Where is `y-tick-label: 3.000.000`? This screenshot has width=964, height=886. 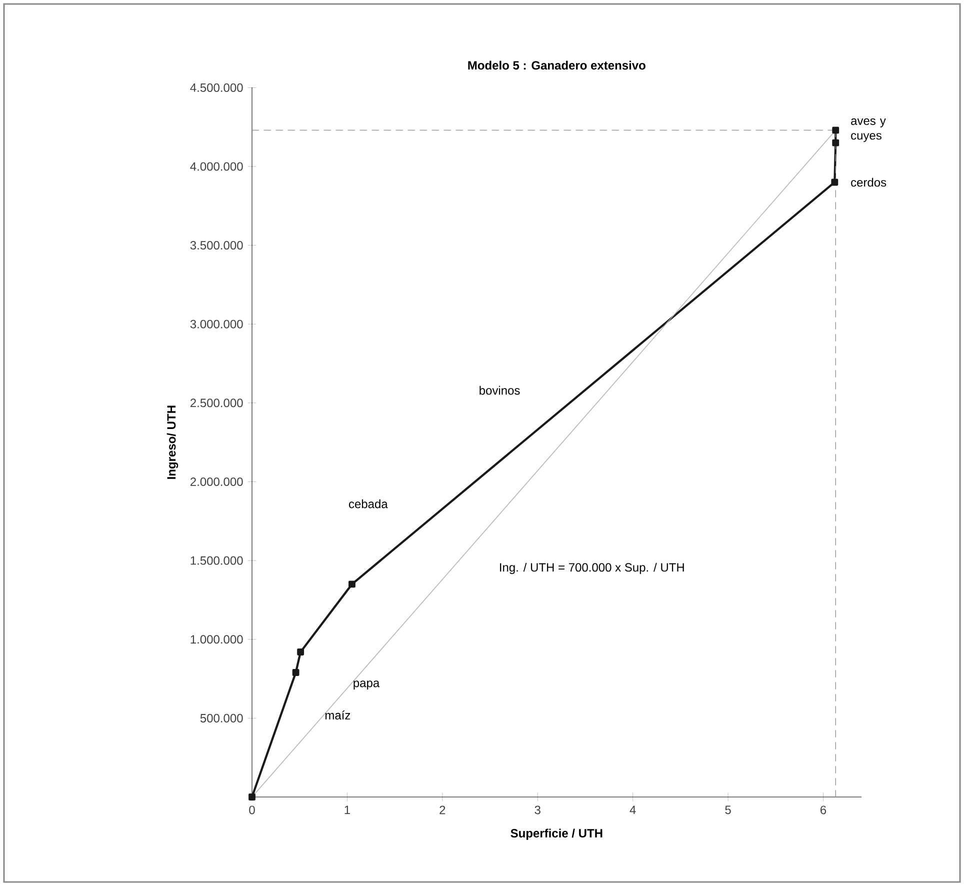 y-tick-label: 3.000.000 is located at coordinates (216, 324).